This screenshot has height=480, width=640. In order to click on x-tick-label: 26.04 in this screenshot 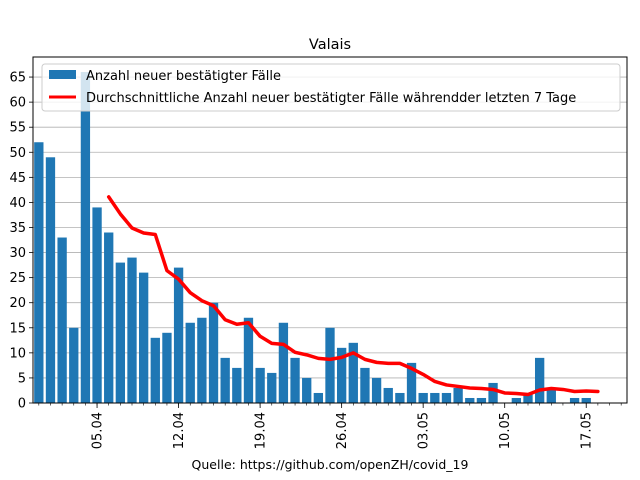, I will do `click(342, 430)`.